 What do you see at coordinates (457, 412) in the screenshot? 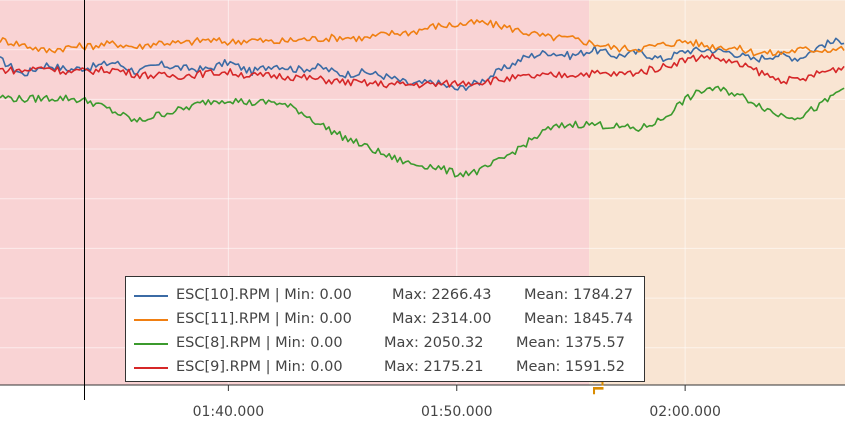
I see `x-tick-label-1: 01:50.000` at bounding box center [457, 412].